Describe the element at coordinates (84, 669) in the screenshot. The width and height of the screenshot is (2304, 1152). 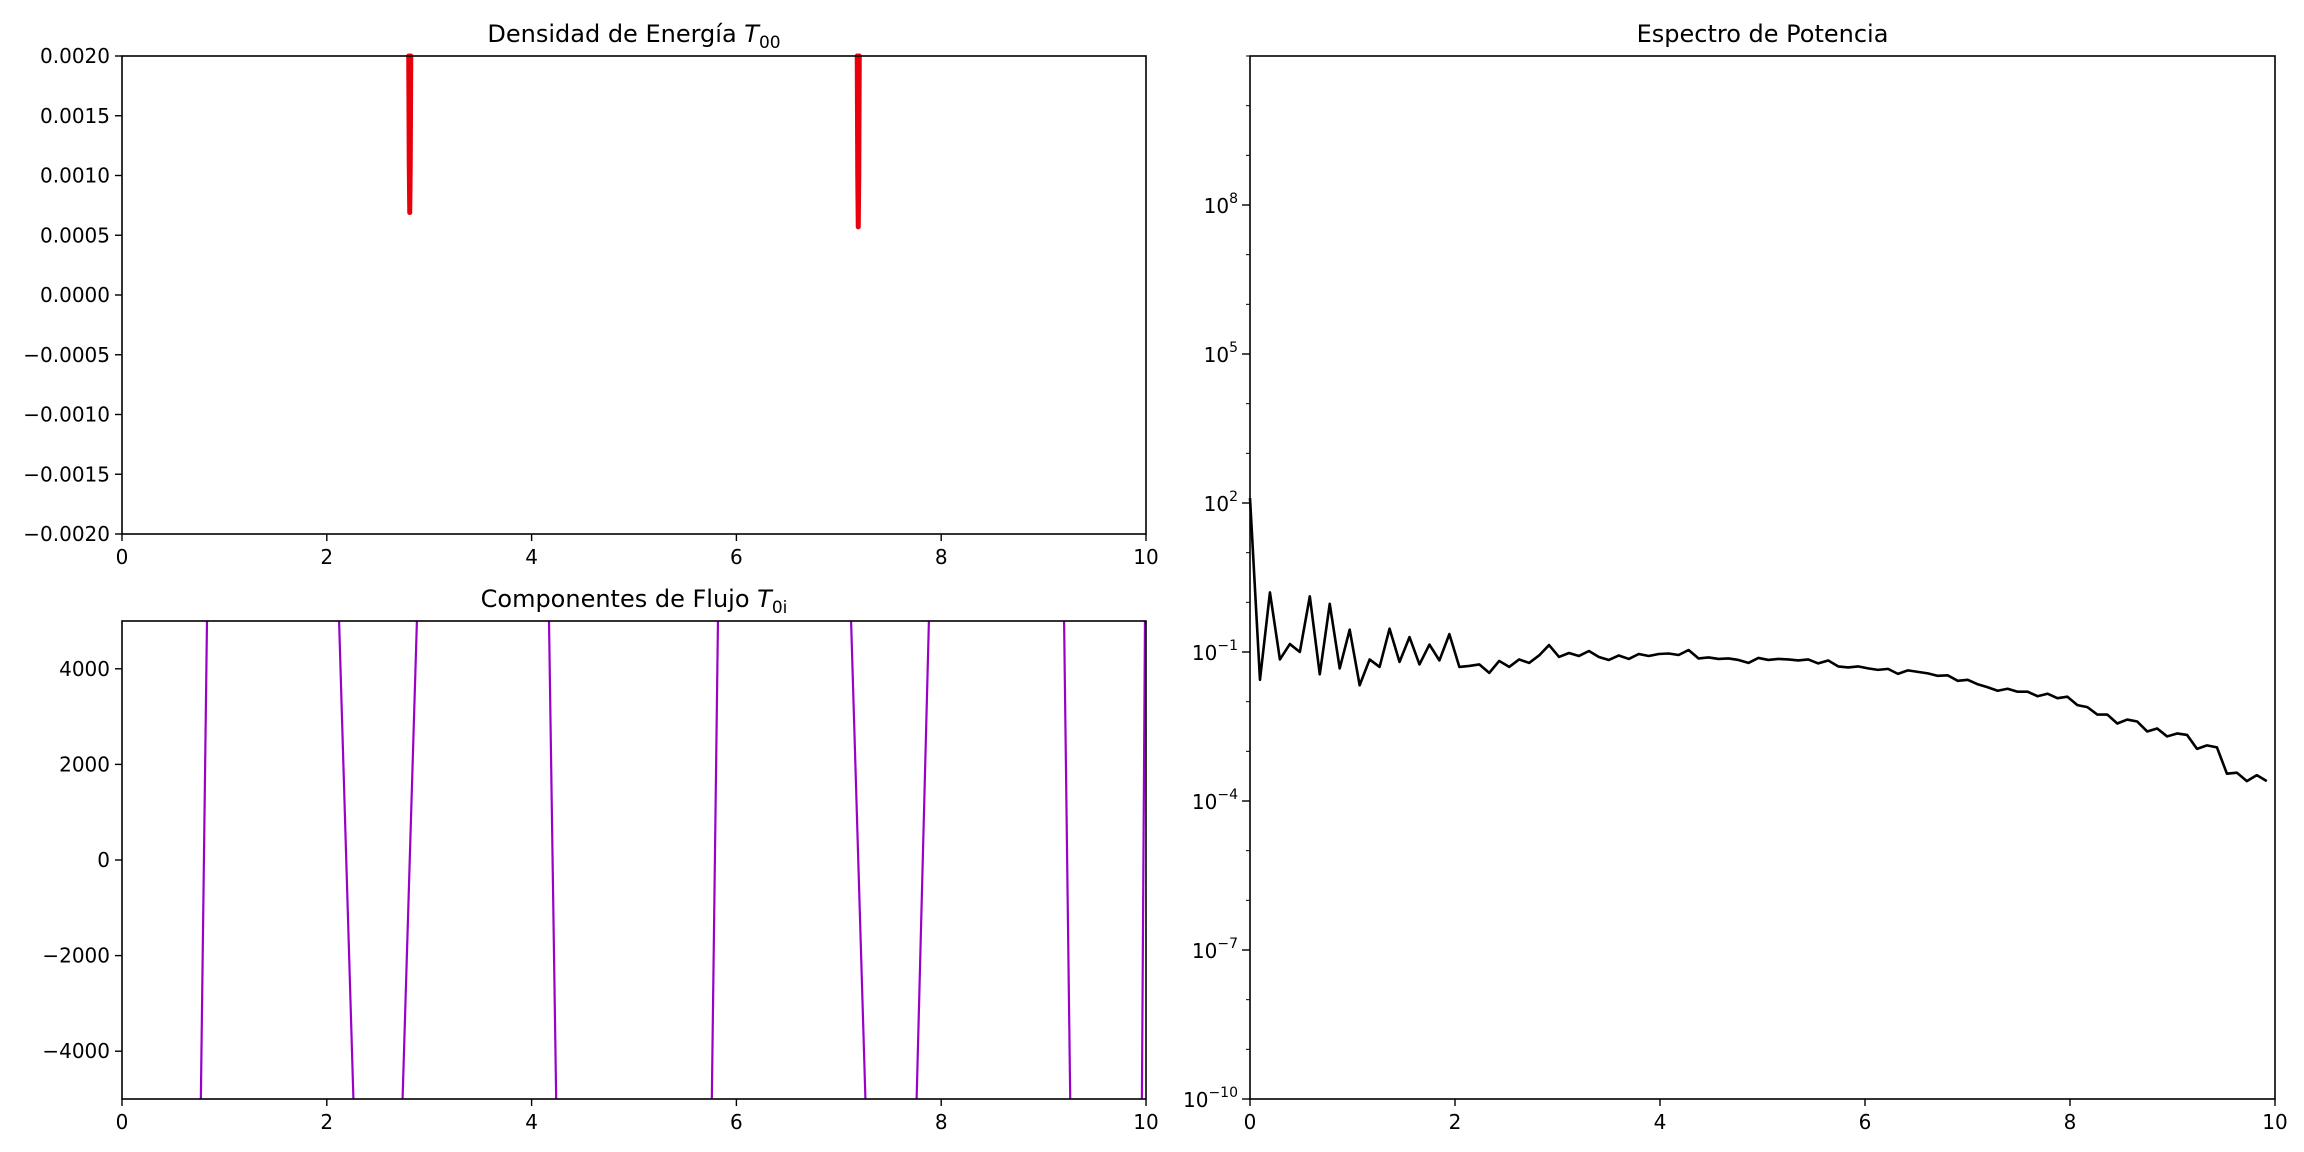
I see `y-tick-label: 4000` at that location.